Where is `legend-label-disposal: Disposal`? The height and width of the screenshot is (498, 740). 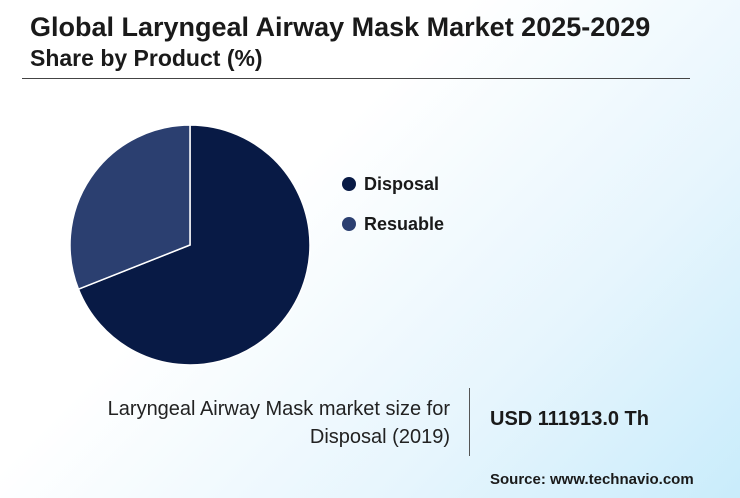 legend-label-disposal: Disposal is located at coordinates (402, 183).